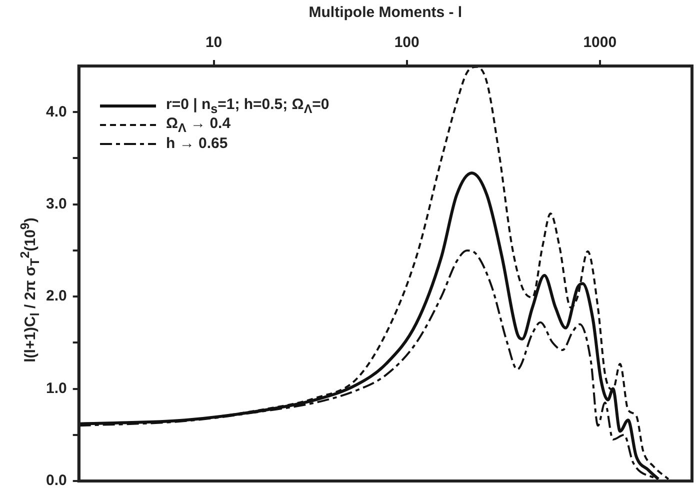 The image size is (700, 496). What do you see at coordinates (213, 43) in the screenshot?
I see `x-tick-label: 10` at bounding box center [213, 43].